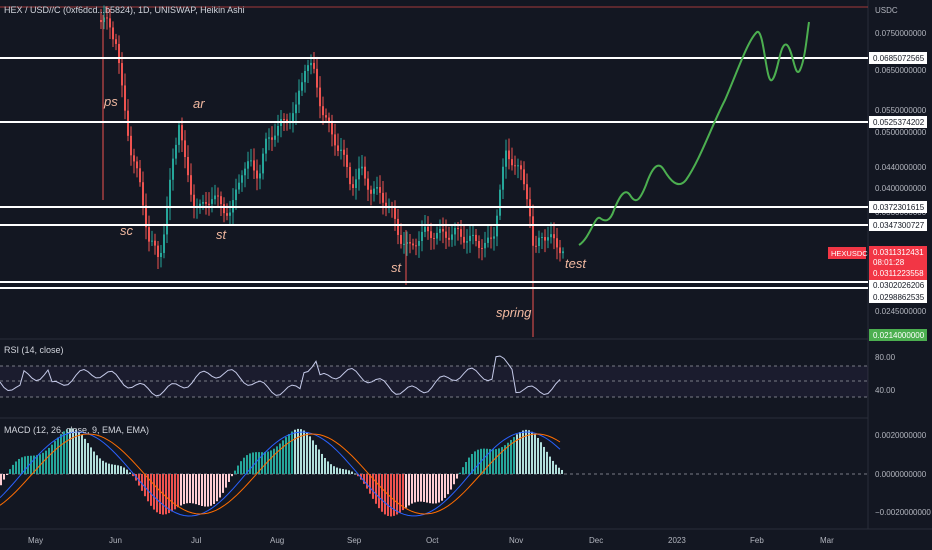  Describe the element at coordinates (199, 103) in the screenshot. I see `wyckoff-label: ar` at that location.